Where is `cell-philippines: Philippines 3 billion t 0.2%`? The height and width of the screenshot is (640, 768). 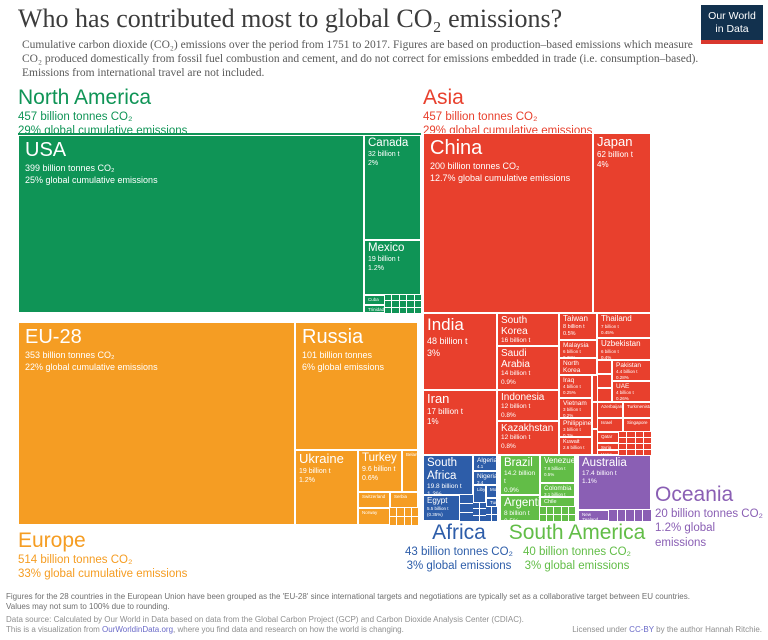
cell-philippines: Philippines 3 billion t 0.2% is located at coordinates (575, 427).